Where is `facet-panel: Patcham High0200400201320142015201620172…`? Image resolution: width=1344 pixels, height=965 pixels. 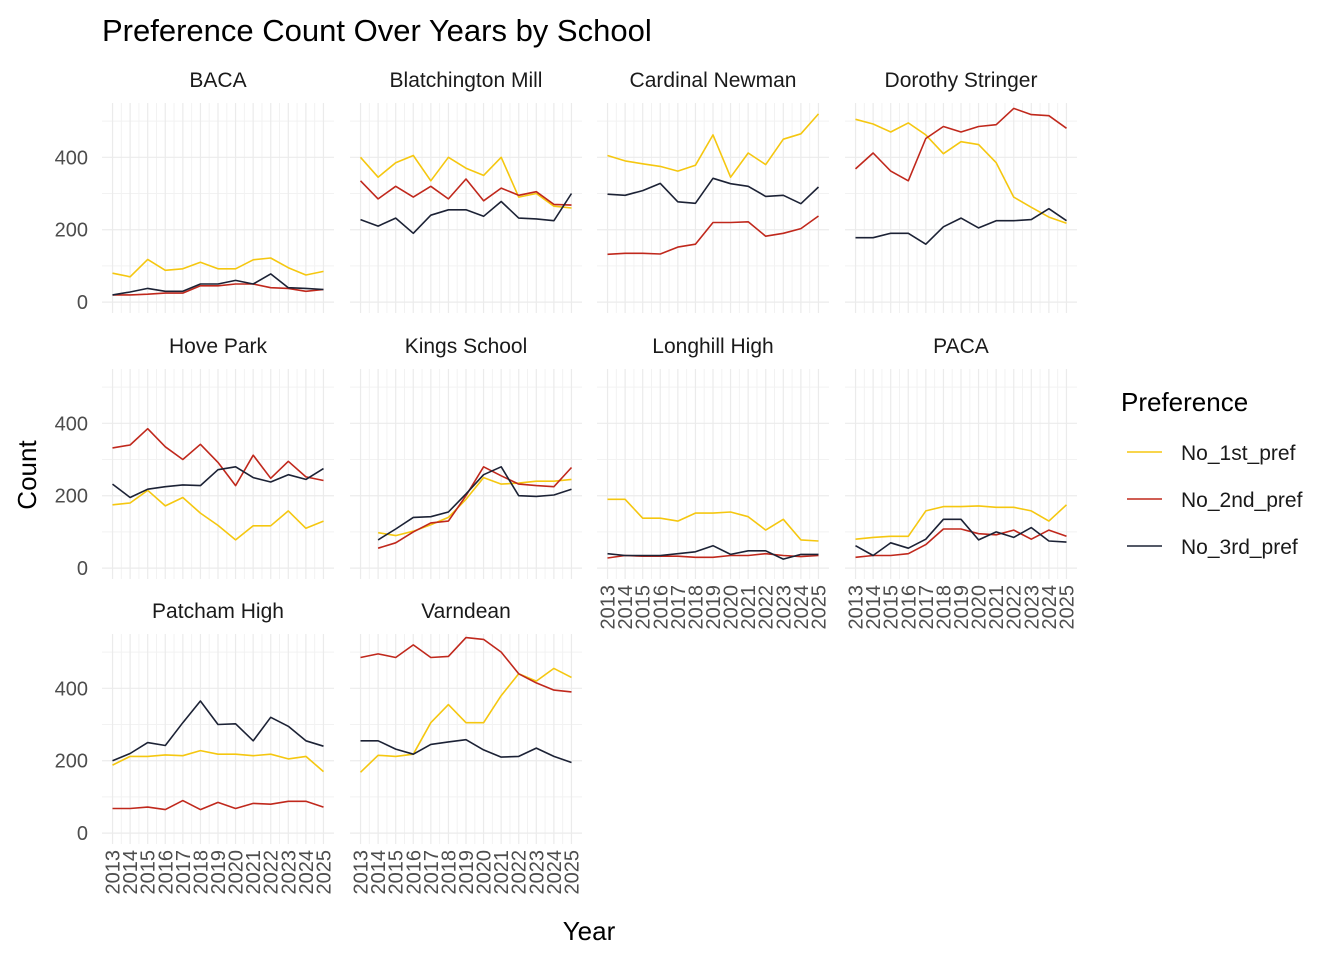 facet-panel: Patcham High0200400201320142015201620172… is located at coordinates (195, 747).